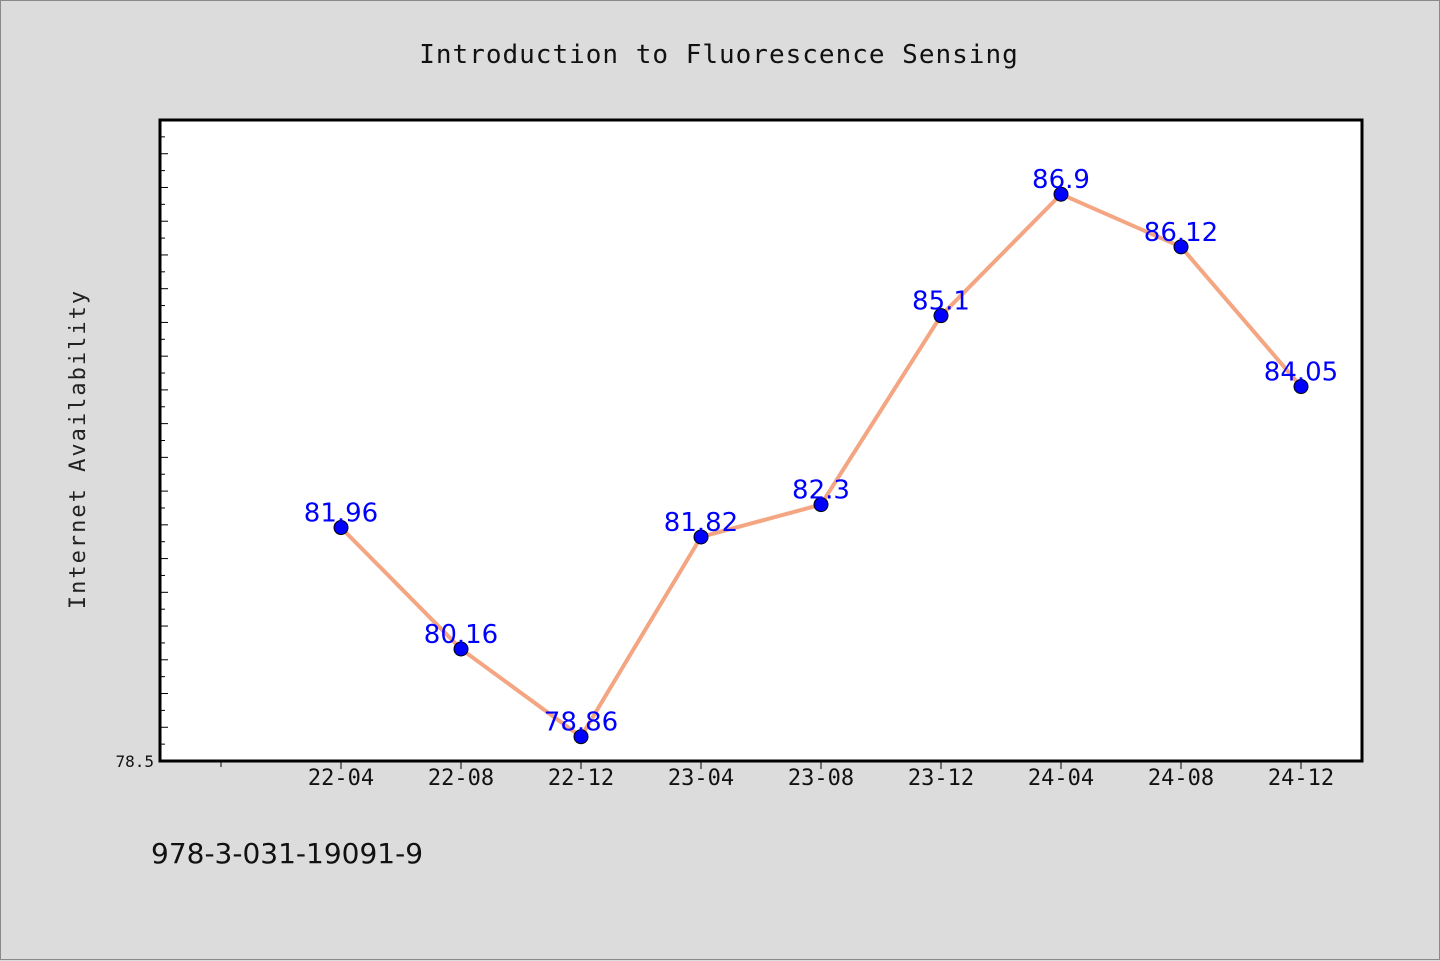  What do you see at coordinates (701, 523) in the screenshot?
I see `data-label: 81.82` at bounding box center [701, 523].